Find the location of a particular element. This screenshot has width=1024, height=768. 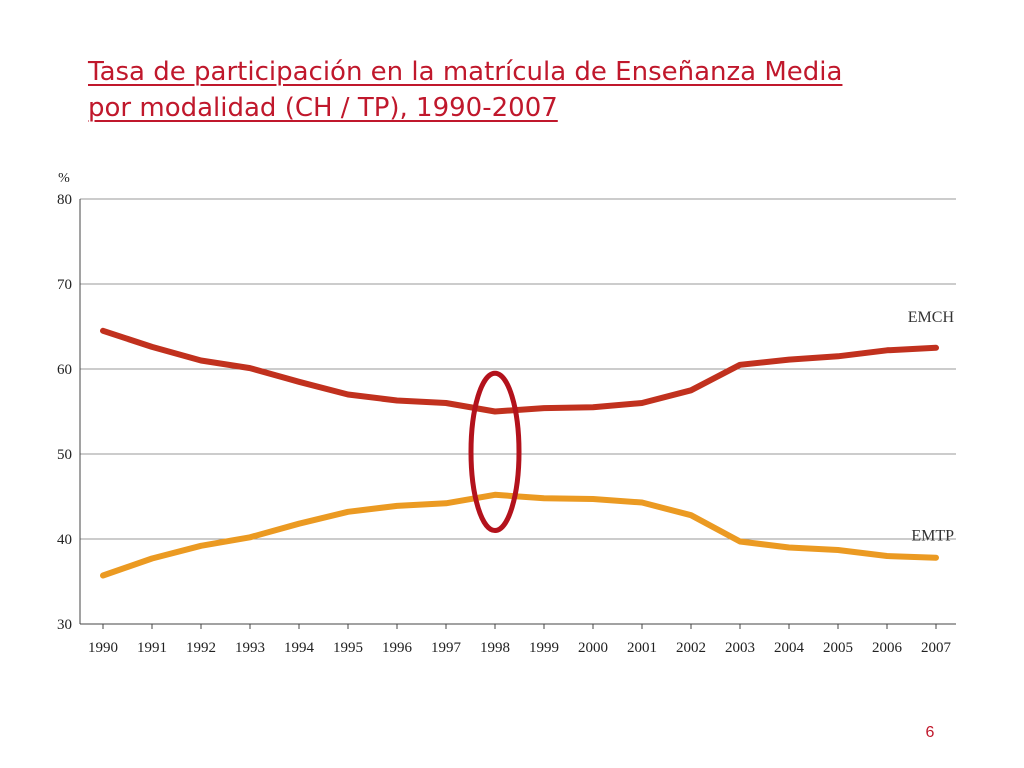

x-tick-label-1991: 1991 is located at coordinates (152, 648).